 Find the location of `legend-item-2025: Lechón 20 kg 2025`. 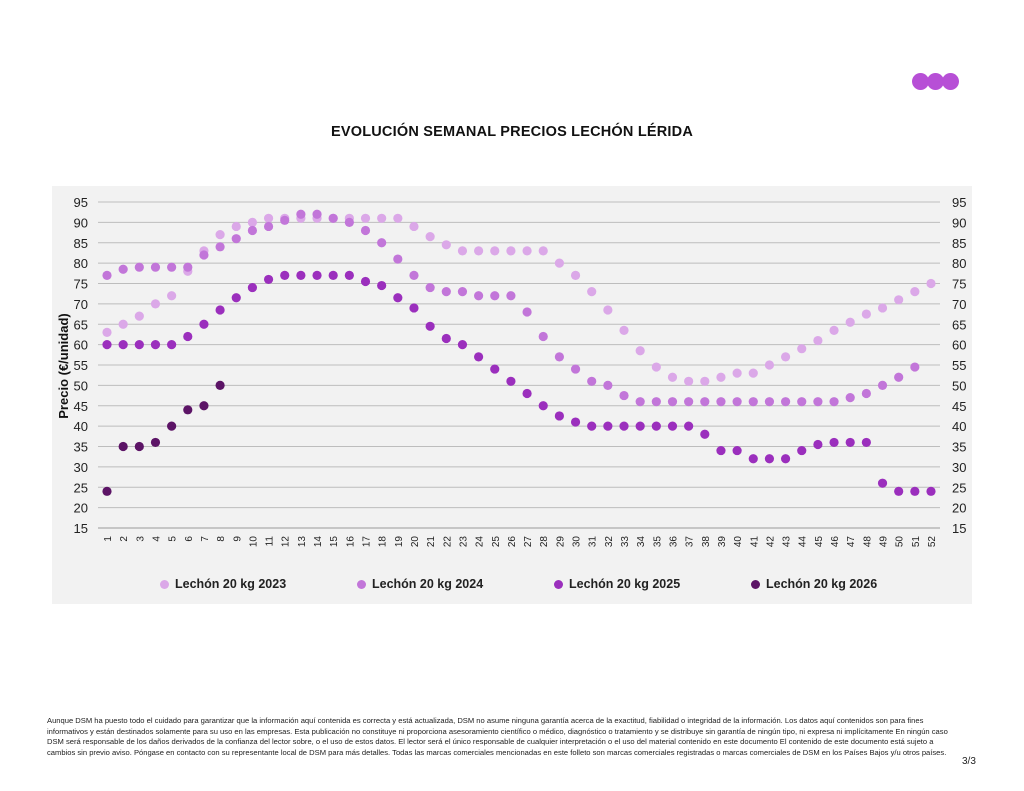

legend-item-2025: Lechón 20 kg 2025 is located at coordinates (617, 584).